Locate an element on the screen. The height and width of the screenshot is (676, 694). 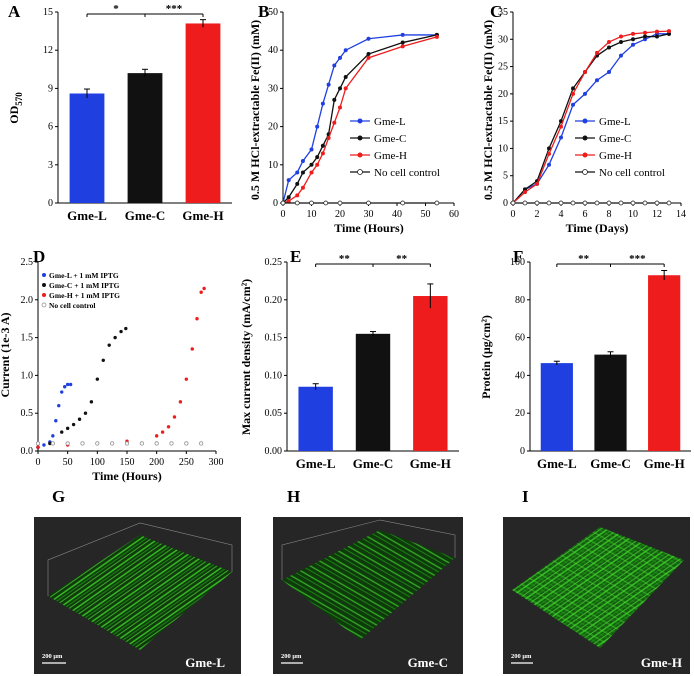
f-ytick-label: 100 is located at coordinates (517, 262).